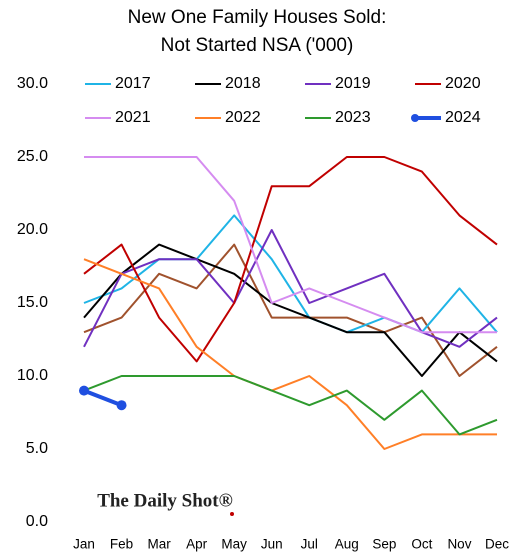  I want to click on legend-label: 2020, so click(463, 83).